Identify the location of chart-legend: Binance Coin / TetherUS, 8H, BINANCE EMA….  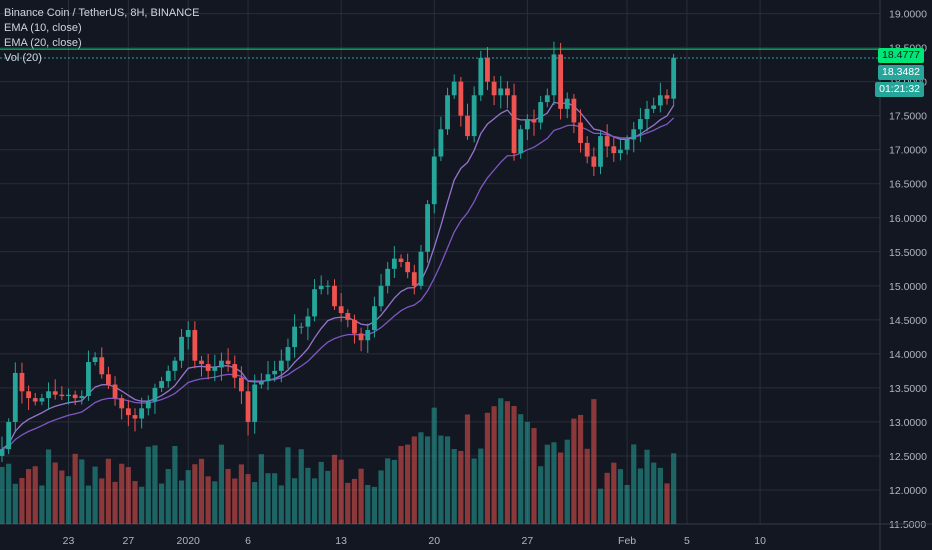
(101, 36).